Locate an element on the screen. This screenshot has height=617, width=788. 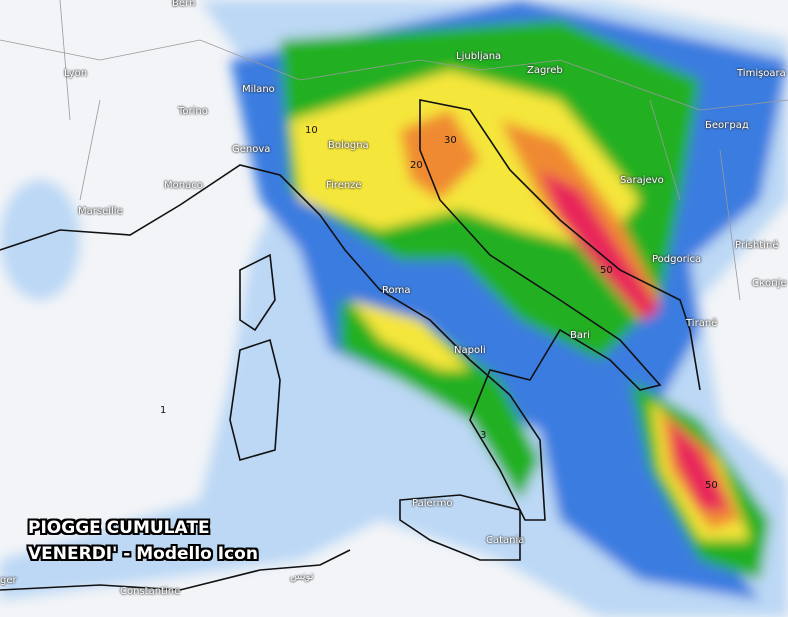
city-label: Ljubljana is located at coordinates (479, 56).